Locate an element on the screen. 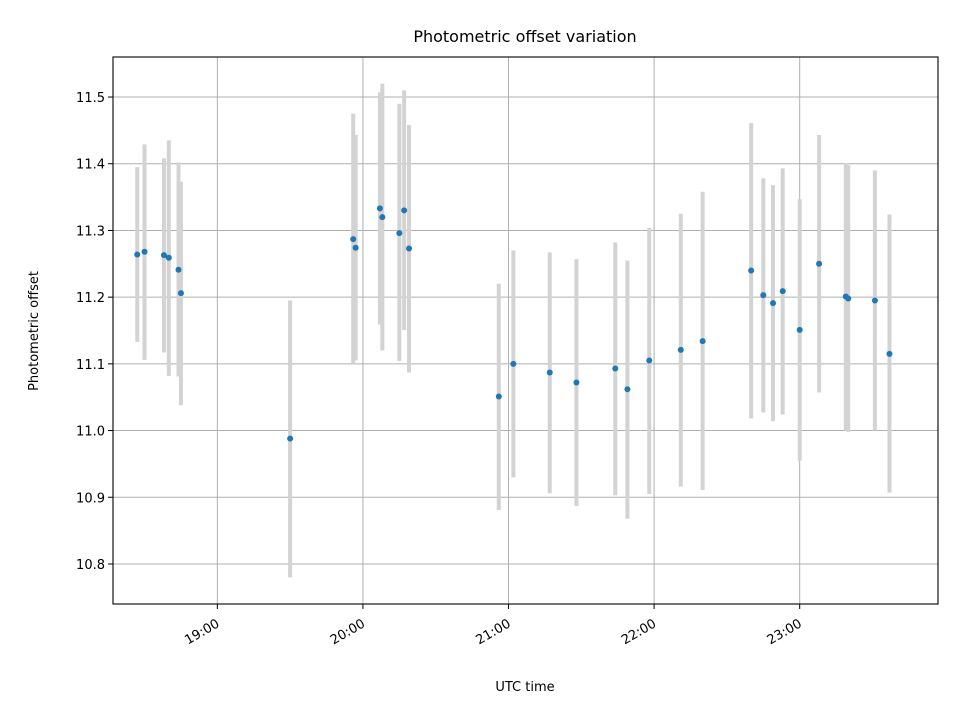  x-tick-label: 19:00 is located at coordinates (202, 632).